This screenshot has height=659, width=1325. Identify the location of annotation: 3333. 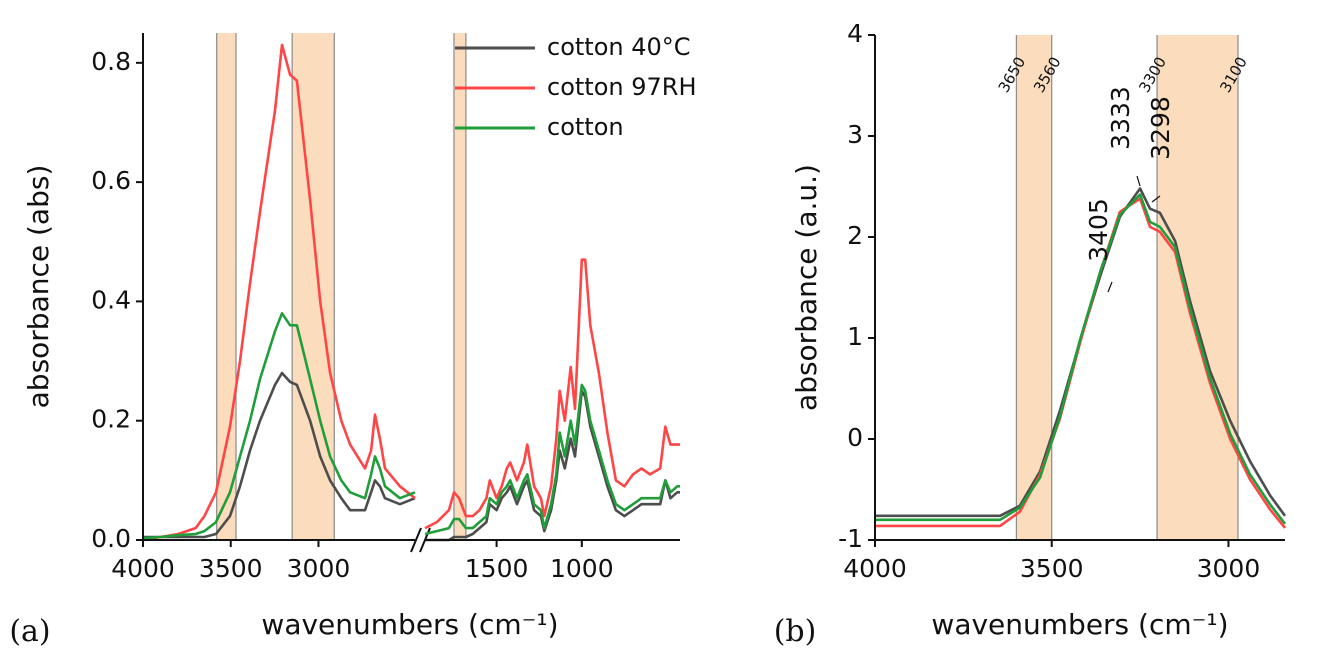
(1120, 118).